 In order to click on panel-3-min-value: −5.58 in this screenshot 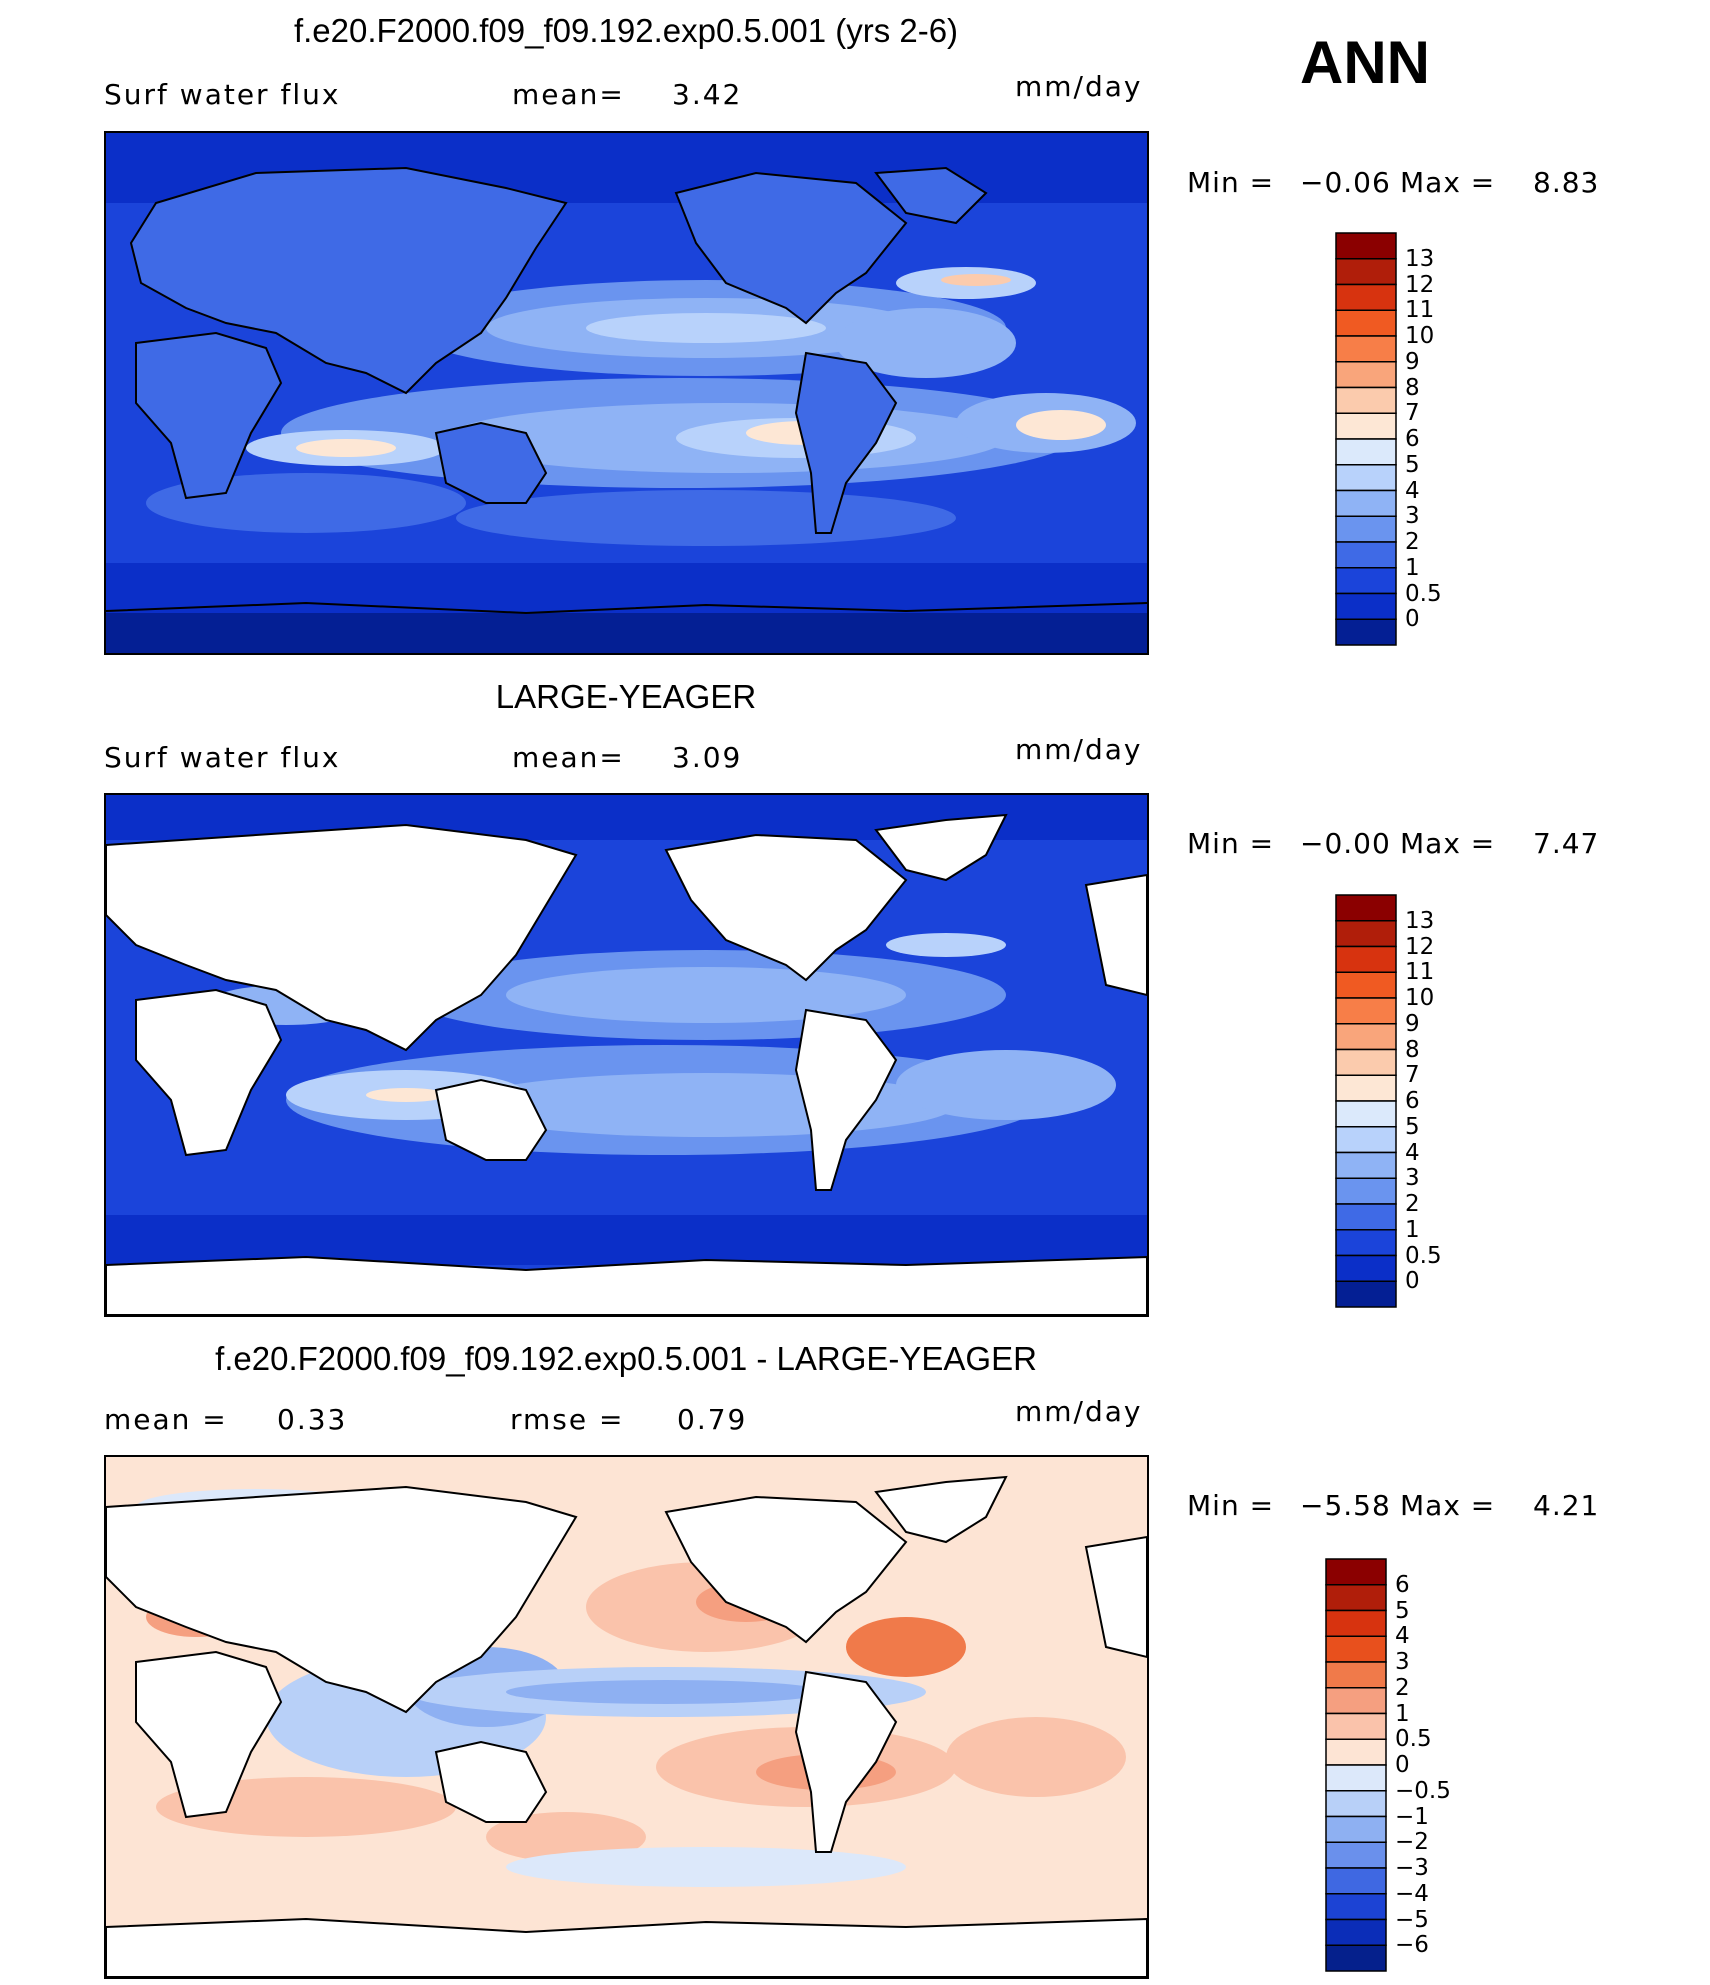, I will do `click(1345, 1505)`.